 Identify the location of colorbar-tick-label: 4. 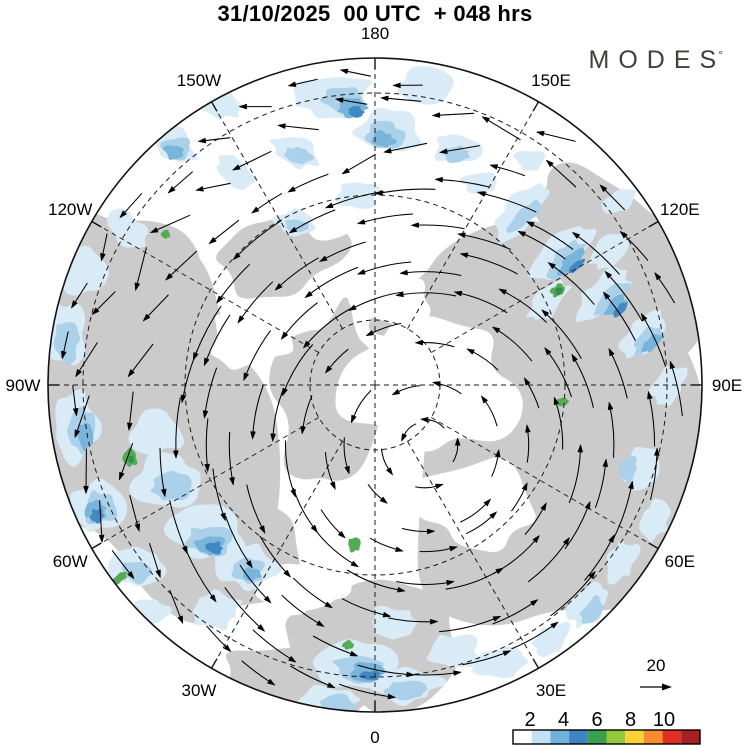
(563, 720).